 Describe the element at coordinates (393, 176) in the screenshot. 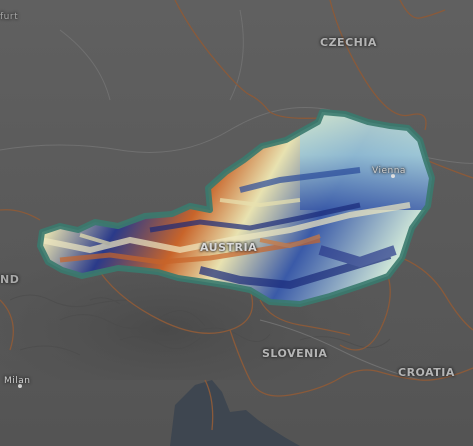

I see `vienna-marker` at that location.